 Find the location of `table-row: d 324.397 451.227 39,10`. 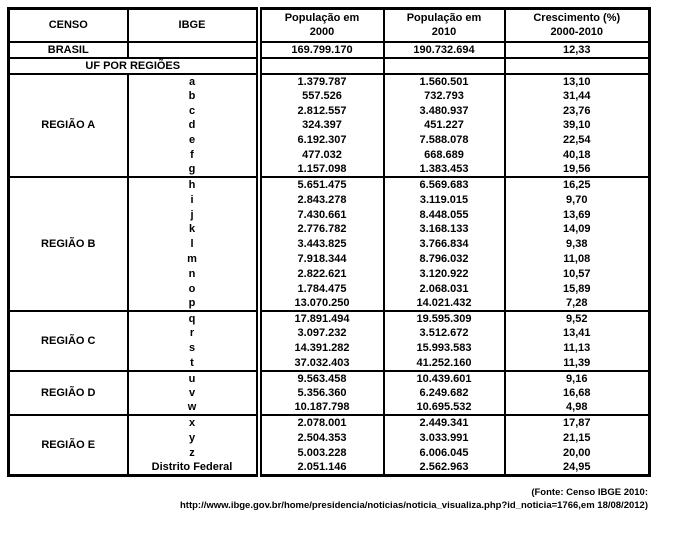

table-row: d 324.397 451.227 39,10 is located at coordinates (329, 125).